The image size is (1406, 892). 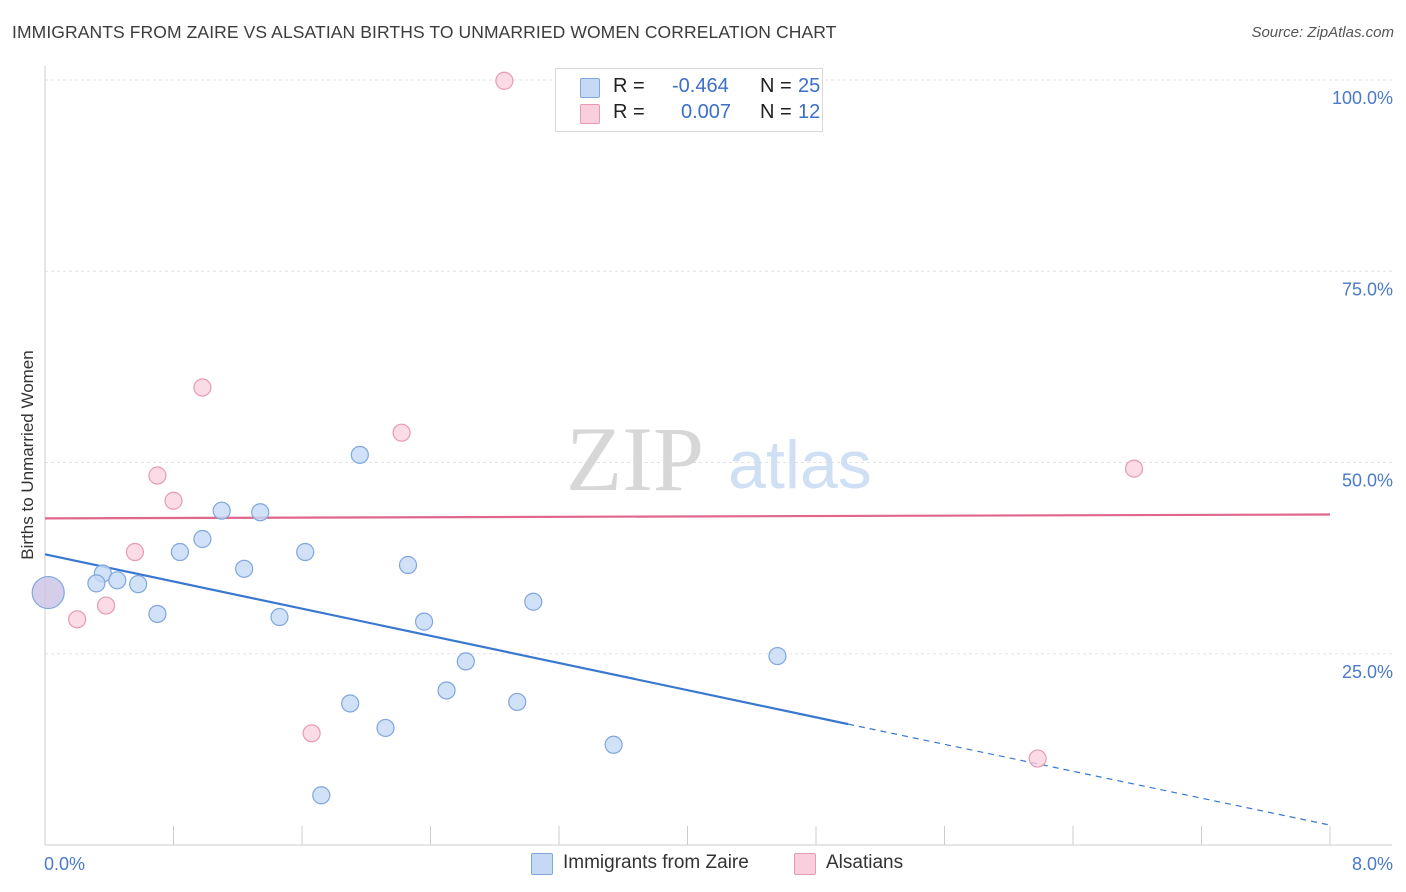 What do you see at coordinates (64, 864) in the screenshot?
I see `x-tick-label: 0.0%` at bounding box center [64, 864].